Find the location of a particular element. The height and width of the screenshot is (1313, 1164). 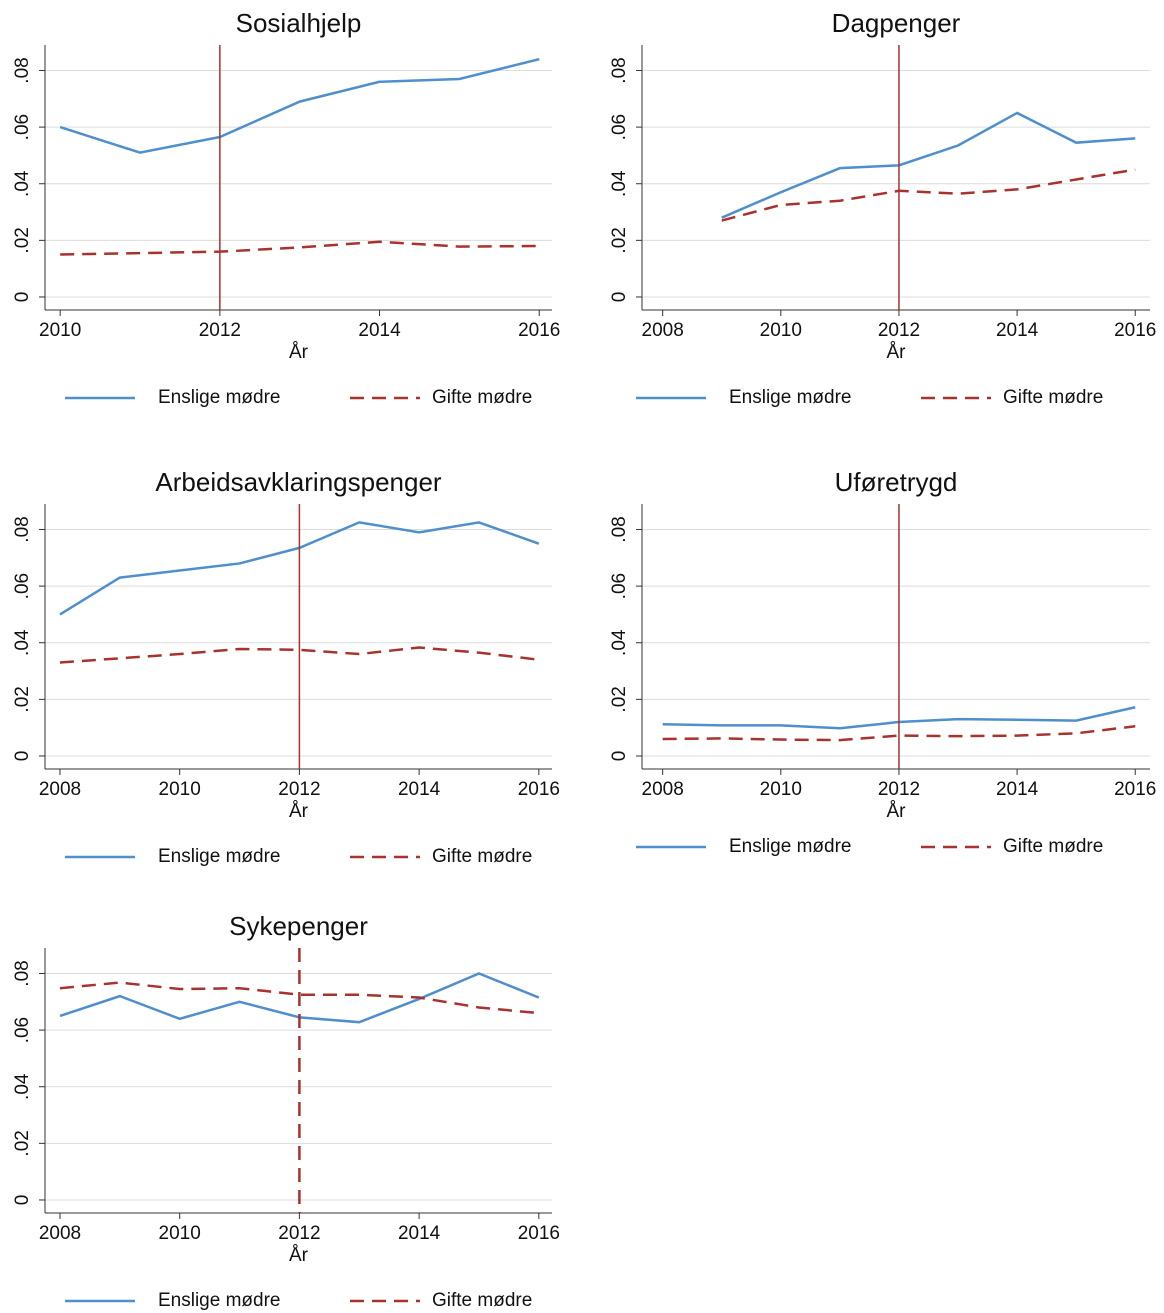

panel-title: Sosialhjelp is located at coordinates (299, 23).